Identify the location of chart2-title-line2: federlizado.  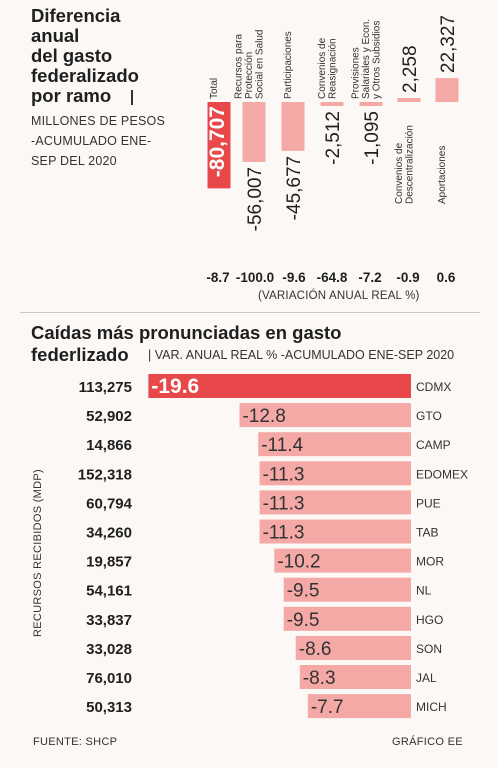
(80, 354).